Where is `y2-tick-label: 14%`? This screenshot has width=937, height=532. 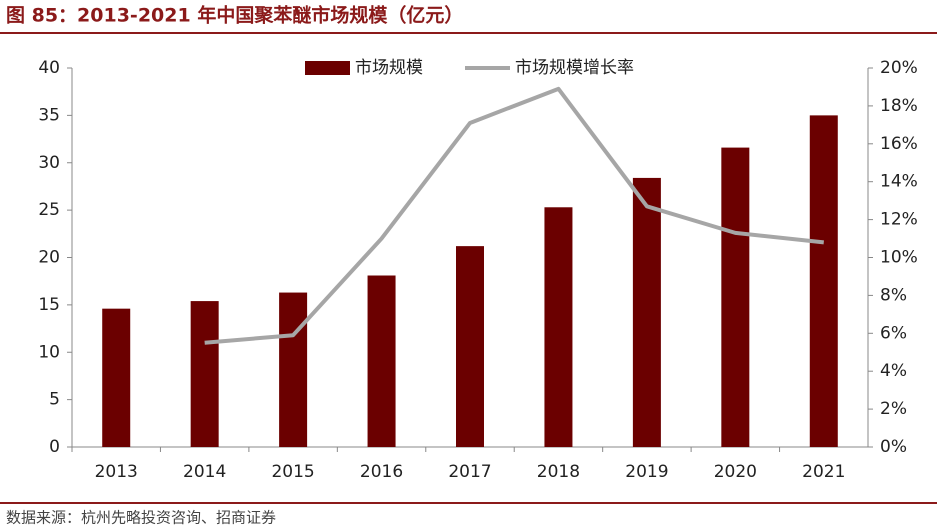
y2-tick-label: 14% is located at coordinates (899, 182).